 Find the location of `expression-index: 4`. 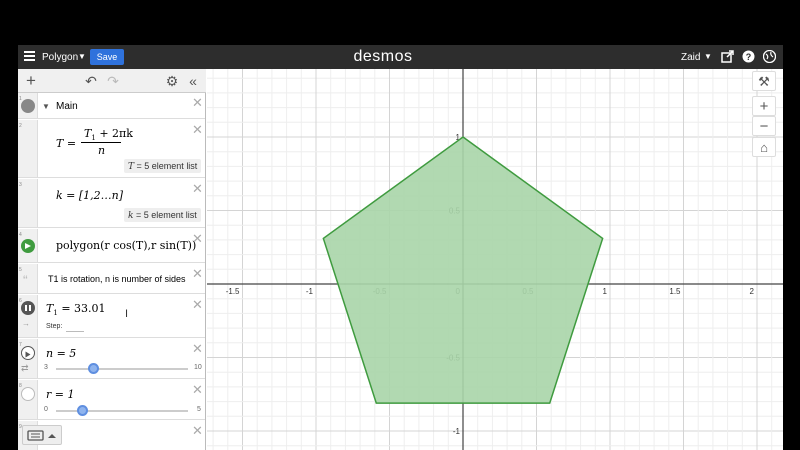

expression-index: 4 is located at coordinates (20, 235).